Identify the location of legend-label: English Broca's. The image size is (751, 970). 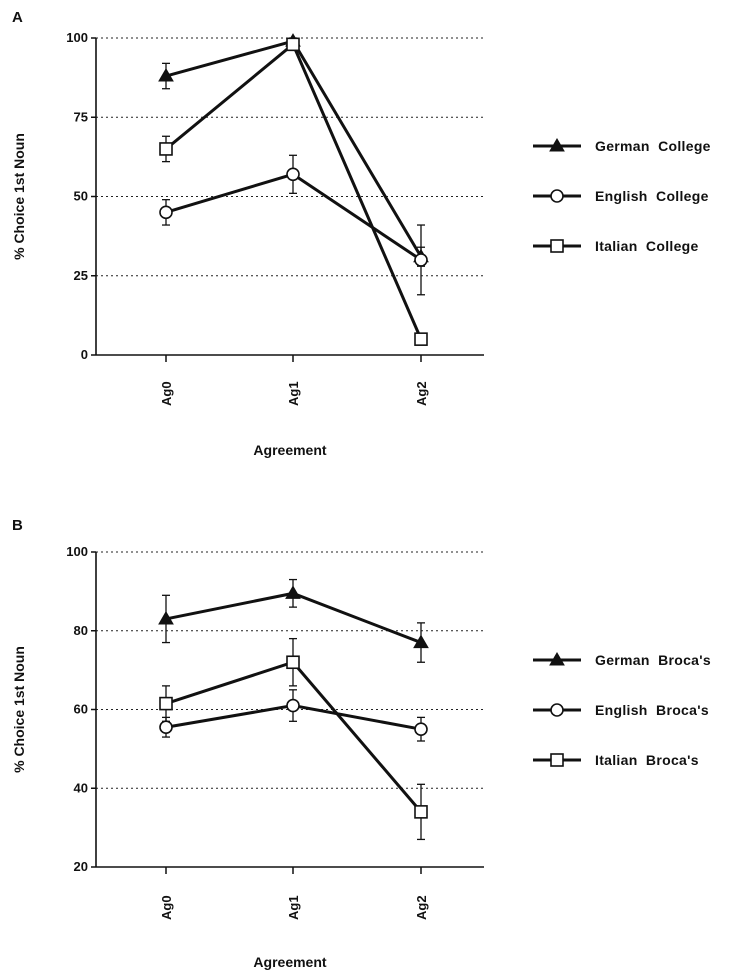
(652, 710).